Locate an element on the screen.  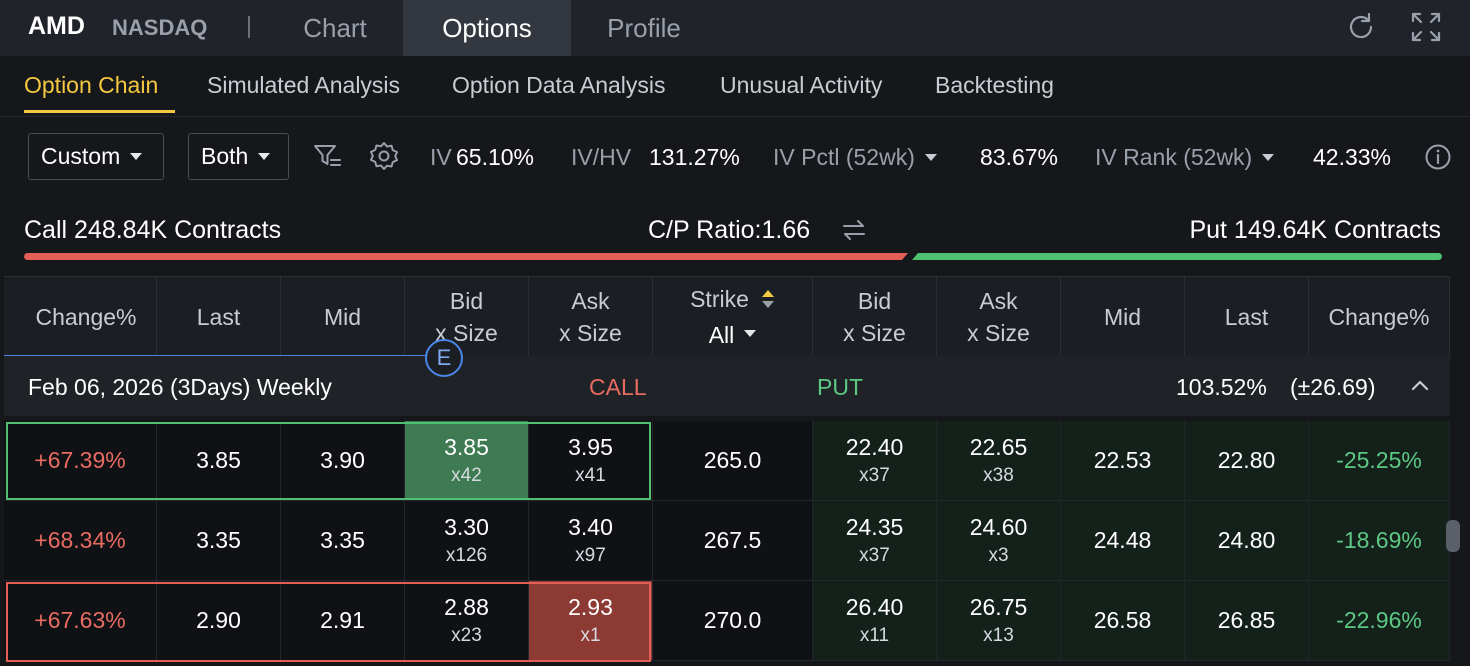
call-mid: 3.90 is located at coordinates (343, 461).